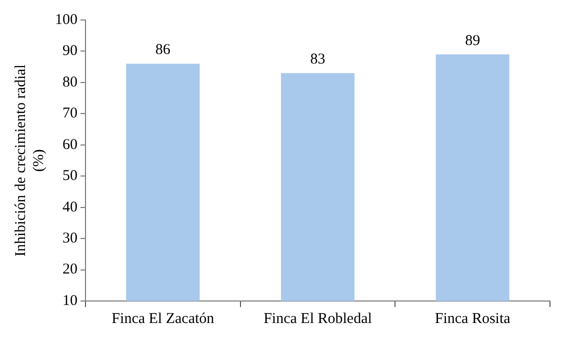 The height and width of the screenshot is (339, 570). What do you see at coordinates (70, 270) in the screenshot?
I see `y-tick-label: 20` at bounding box center [70, 270].